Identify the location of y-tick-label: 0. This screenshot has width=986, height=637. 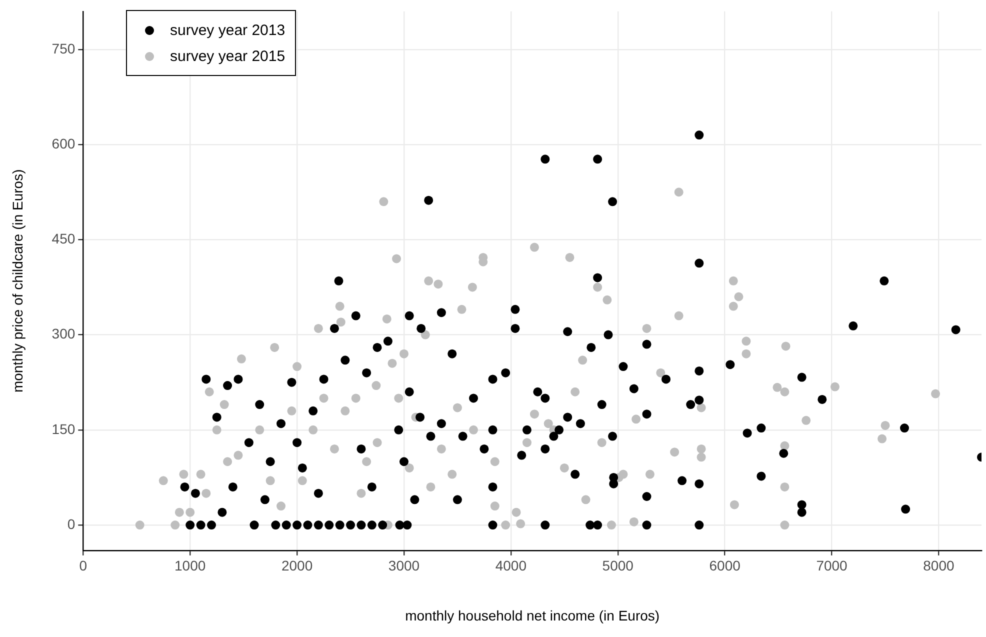
(71, 524).